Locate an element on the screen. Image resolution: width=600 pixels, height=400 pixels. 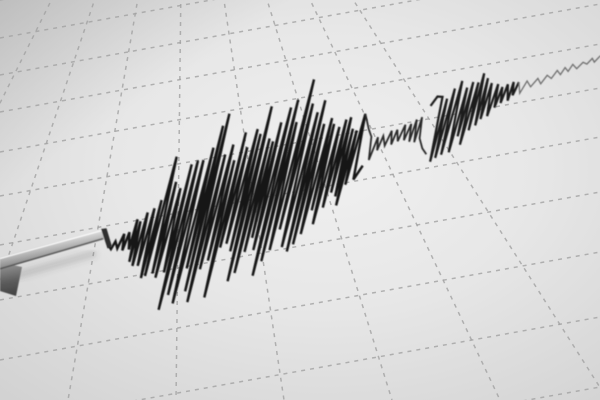
stylus-pen-tip is located at coordinates (106, 238).